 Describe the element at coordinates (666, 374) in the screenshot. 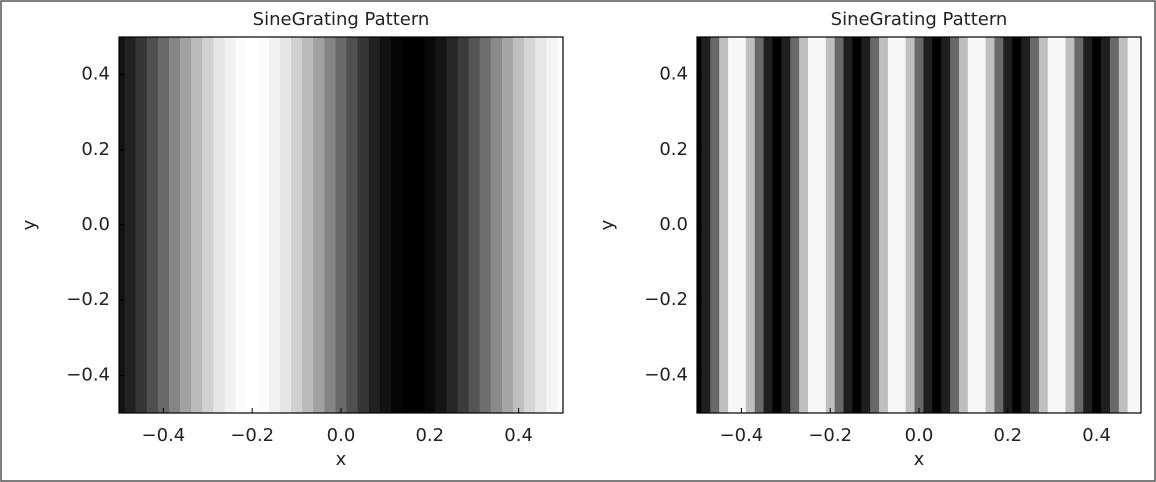

I see `y-tick-label: −0.4` at that location.